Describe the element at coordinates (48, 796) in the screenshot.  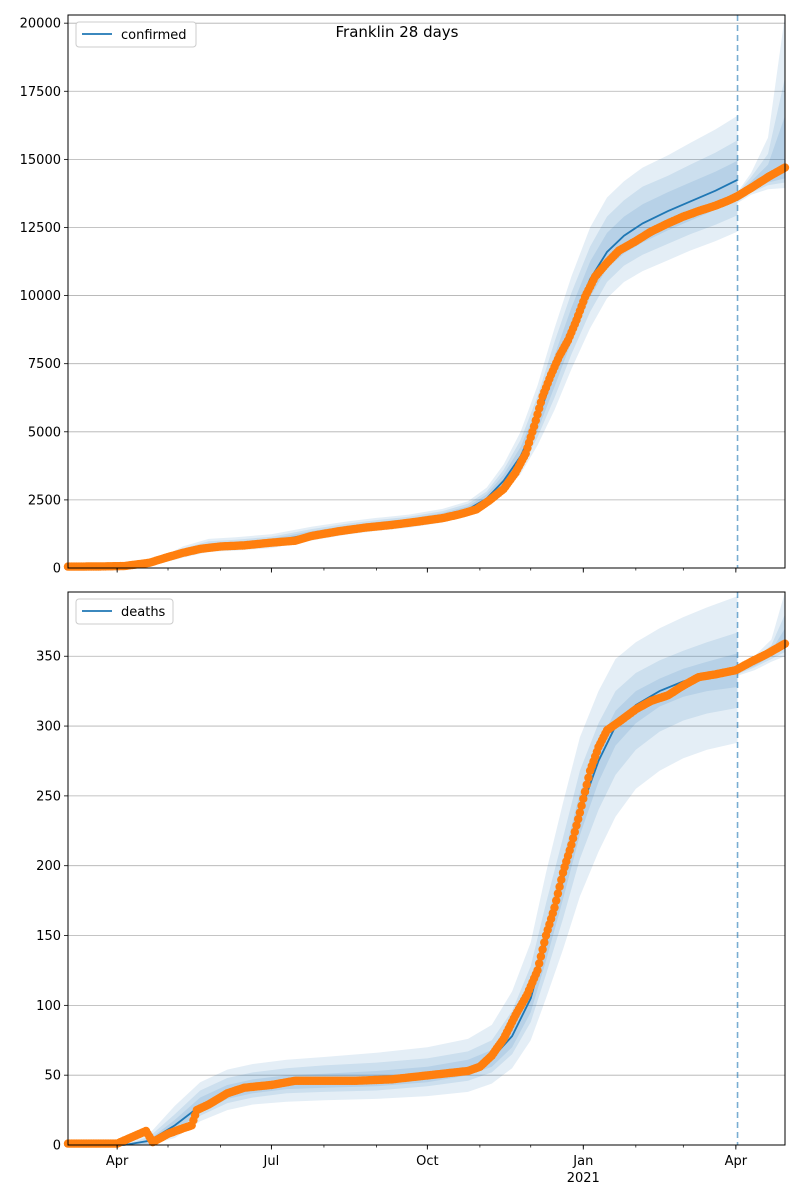
I see `y-tick-label: 250` at that location.